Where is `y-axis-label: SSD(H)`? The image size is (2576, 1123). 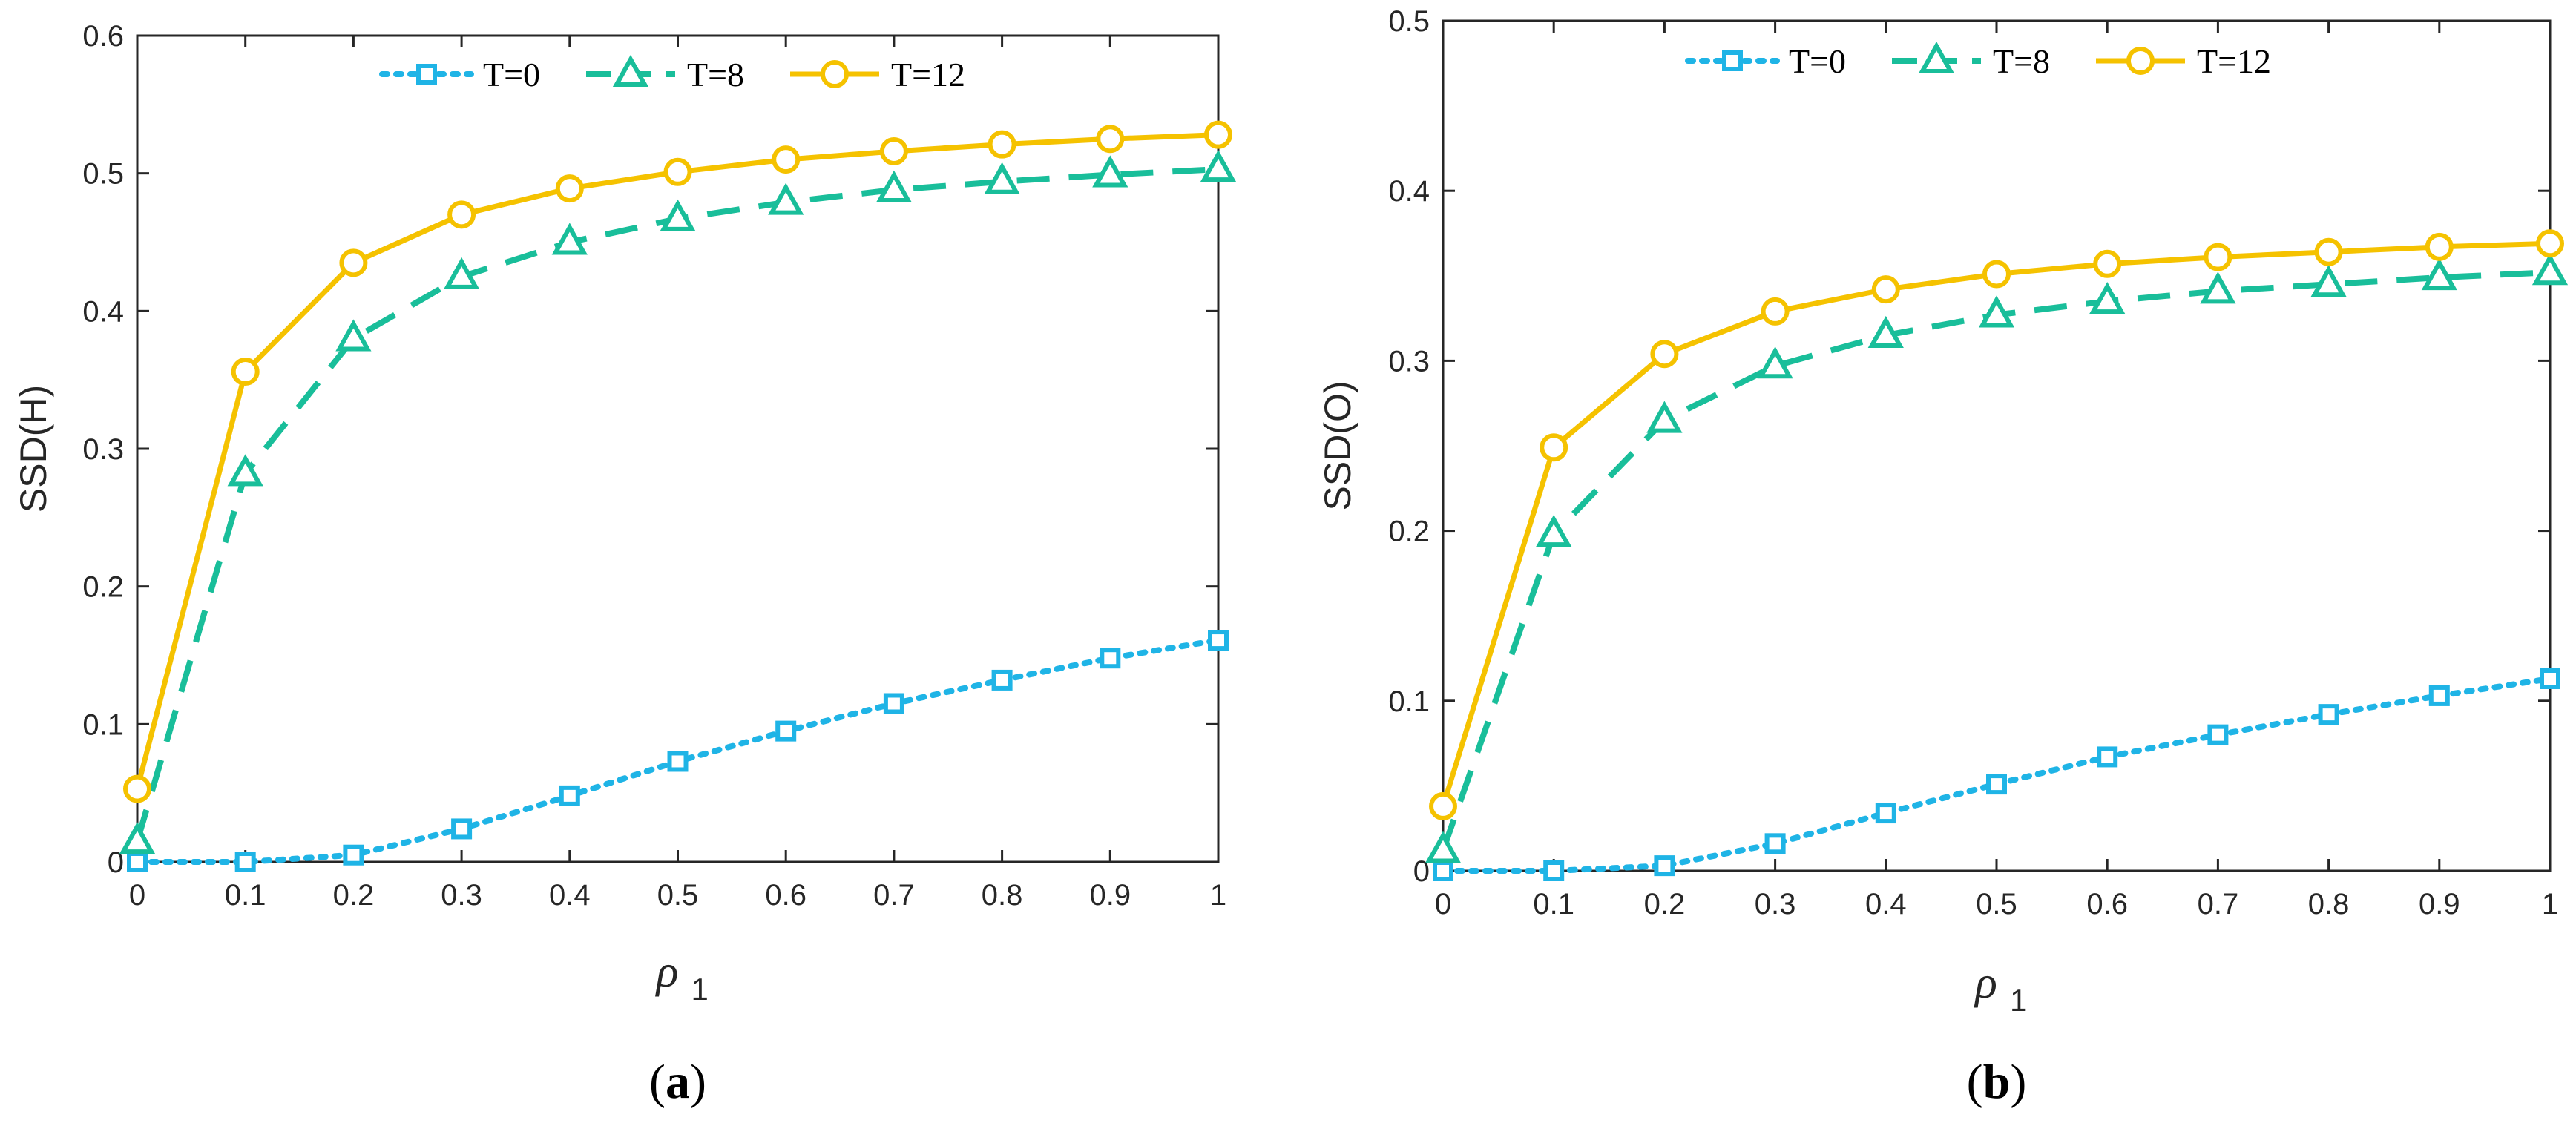 y-axis-label: SSD(H) is located at coordinates (33, 449).